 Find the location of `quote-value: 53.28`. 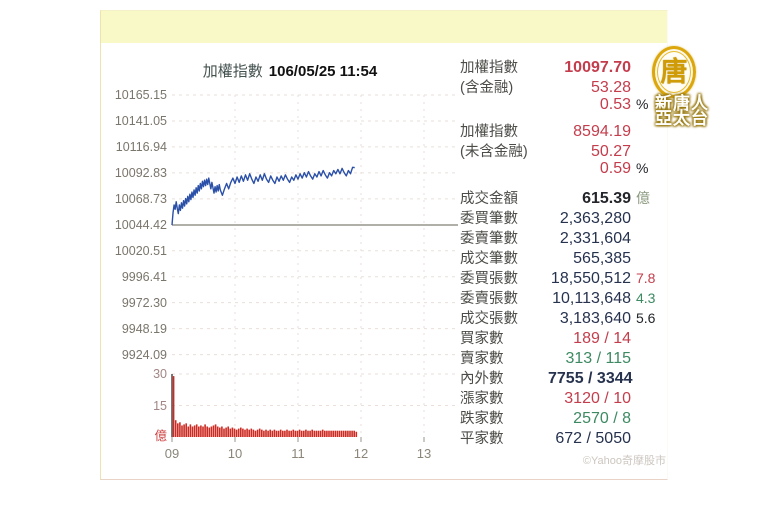

quote-value: 53.28 is located at coordinates (610, 87).